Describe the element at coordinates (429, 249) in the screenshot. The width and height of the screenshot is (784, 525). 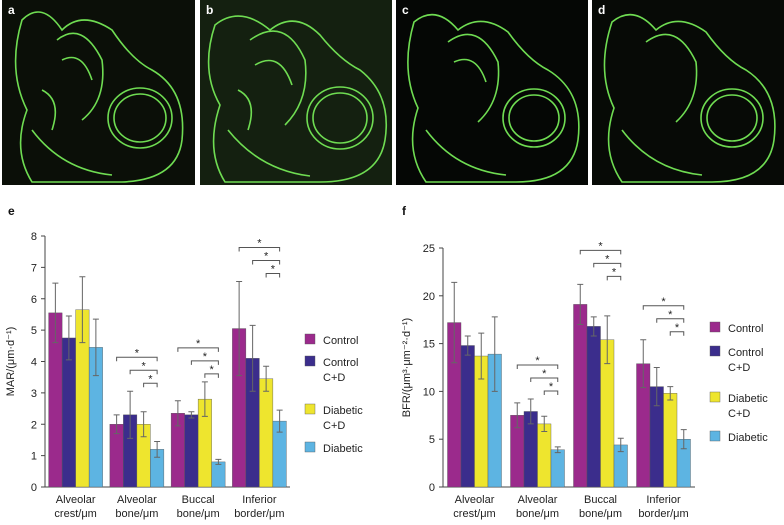
I see `y-tick-label: 25` at that location.